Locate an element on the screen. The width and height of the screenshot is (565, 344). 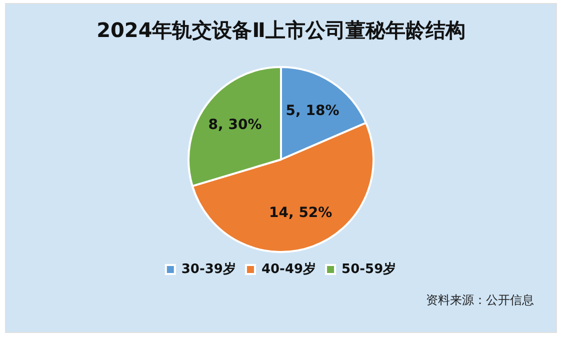
legend-label: 50-59岁 is located at coordinates (369, 269).